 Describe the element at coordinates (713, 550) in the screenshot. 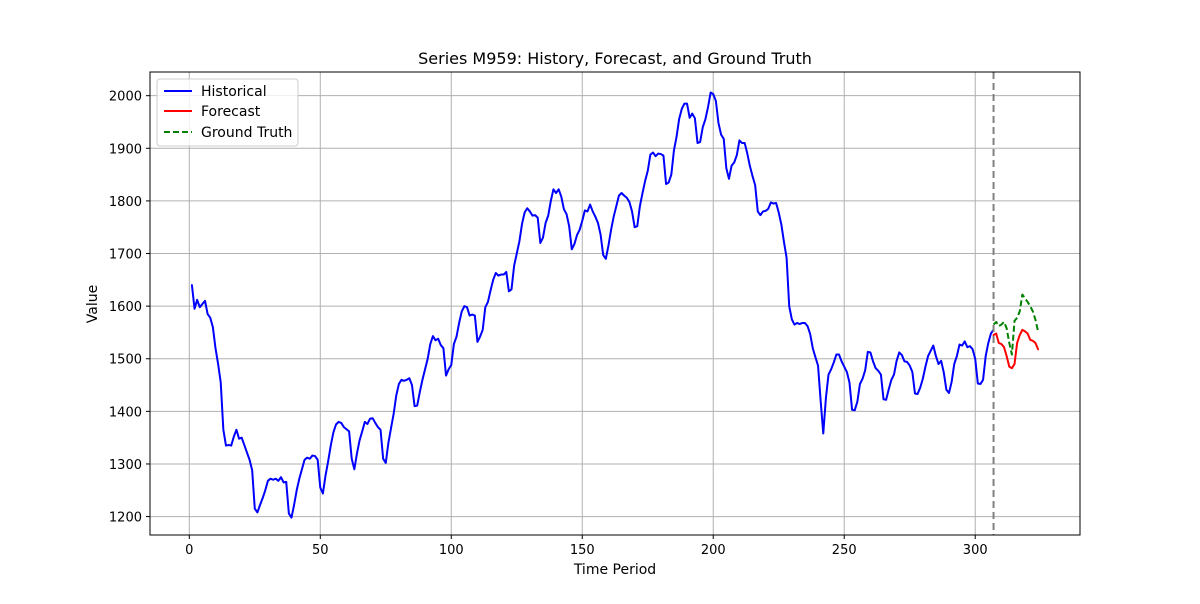

I see `x-tick-label: 200` at that location.